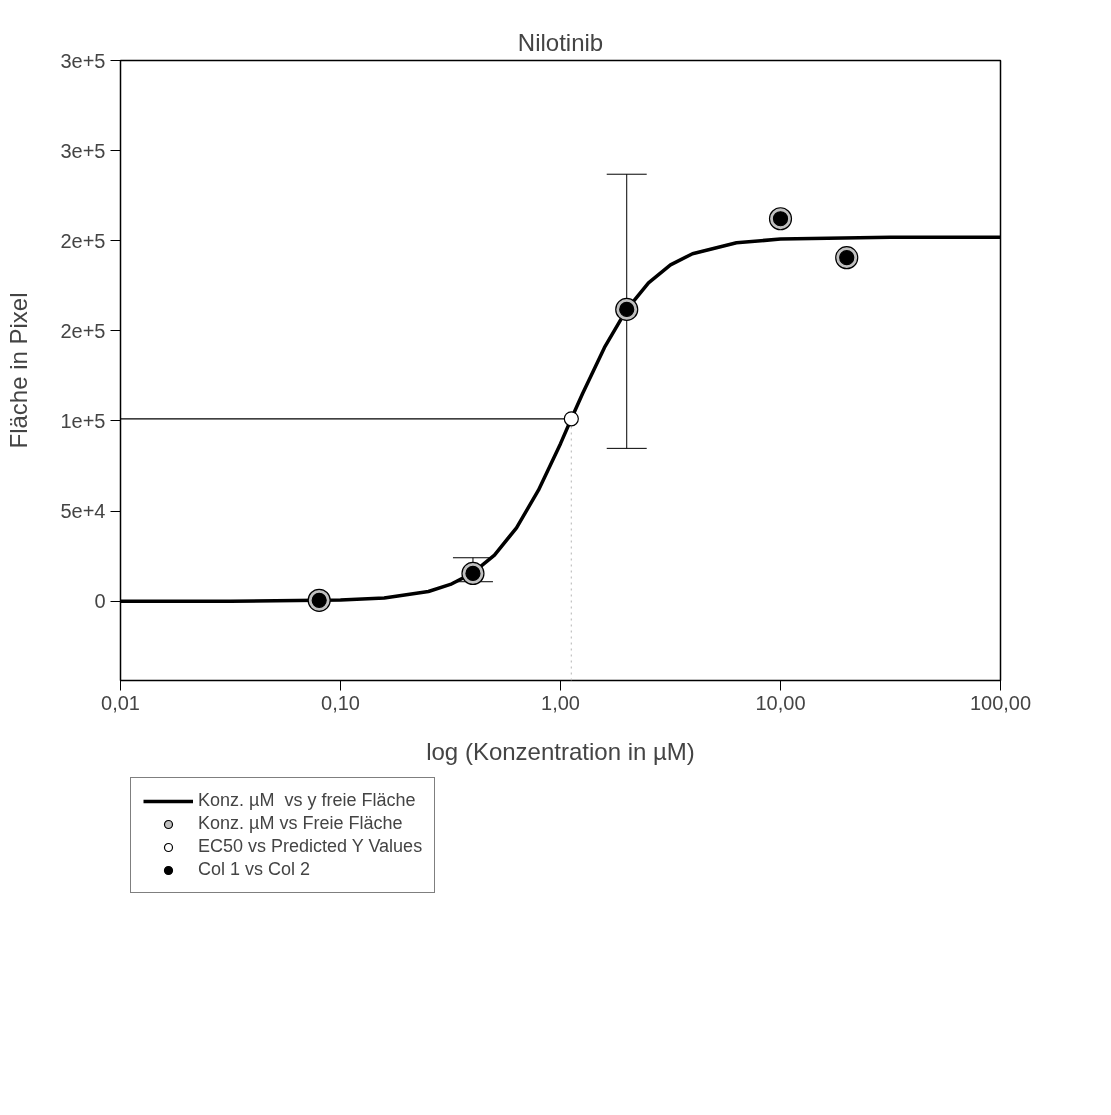  I want to click on x-tick-label: 1,00, so click(560, 702).